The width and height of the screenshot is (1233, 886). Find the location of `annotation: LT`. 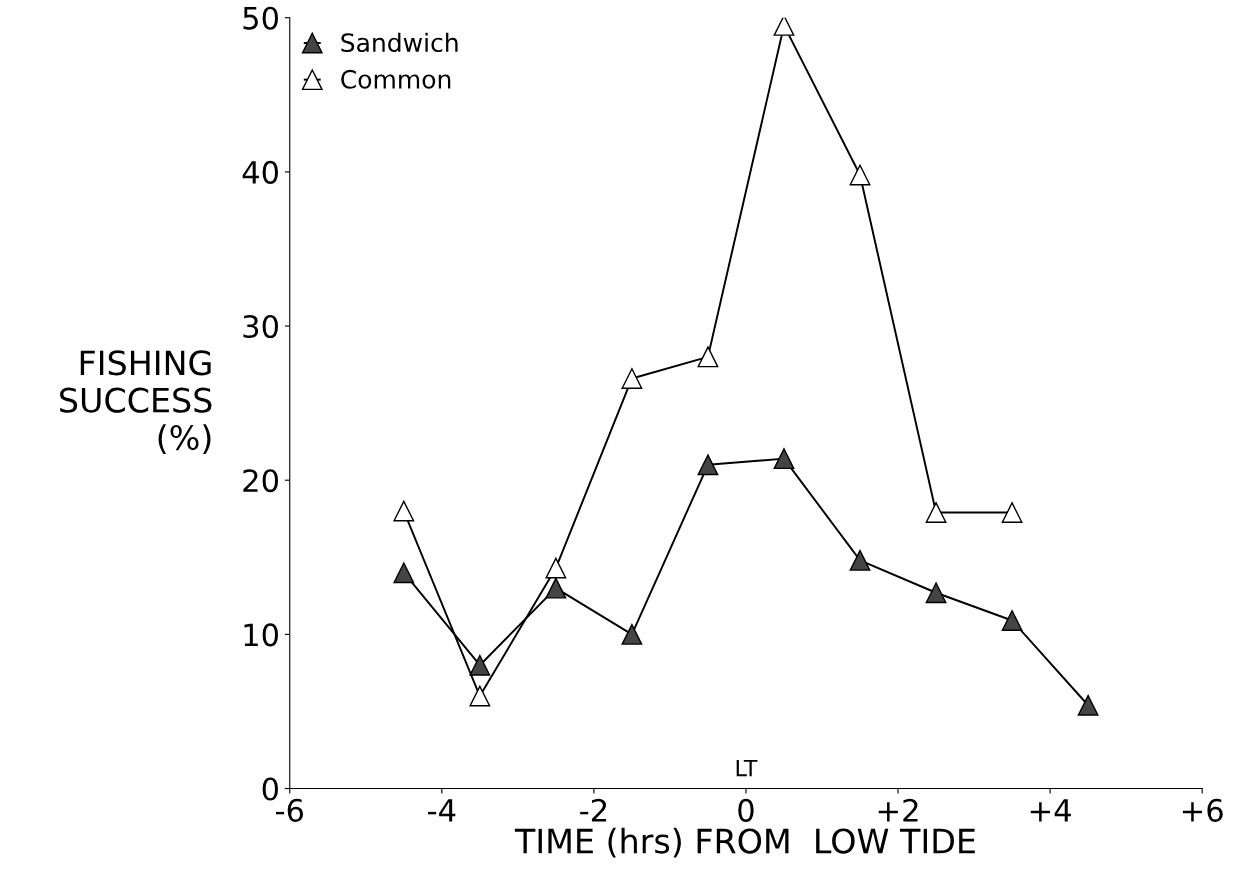

annotation: LT is located at coordinates (747, 768).